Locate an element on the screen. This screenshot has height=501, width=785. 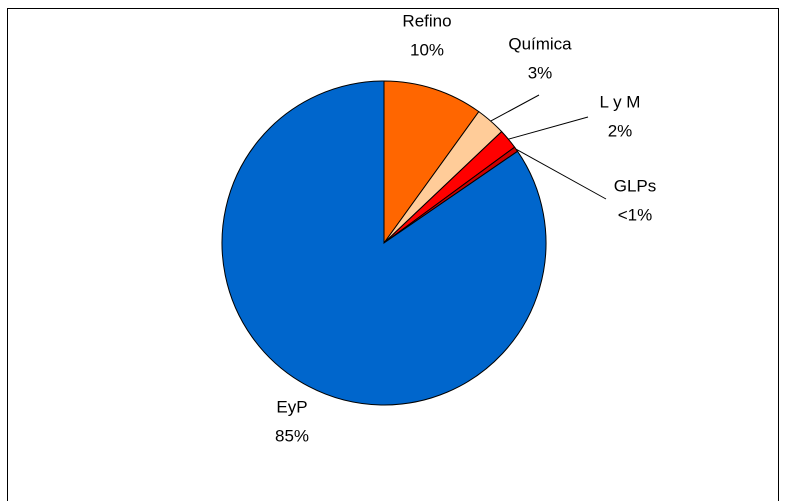
pie-slice is located at coordinates (431, 162).